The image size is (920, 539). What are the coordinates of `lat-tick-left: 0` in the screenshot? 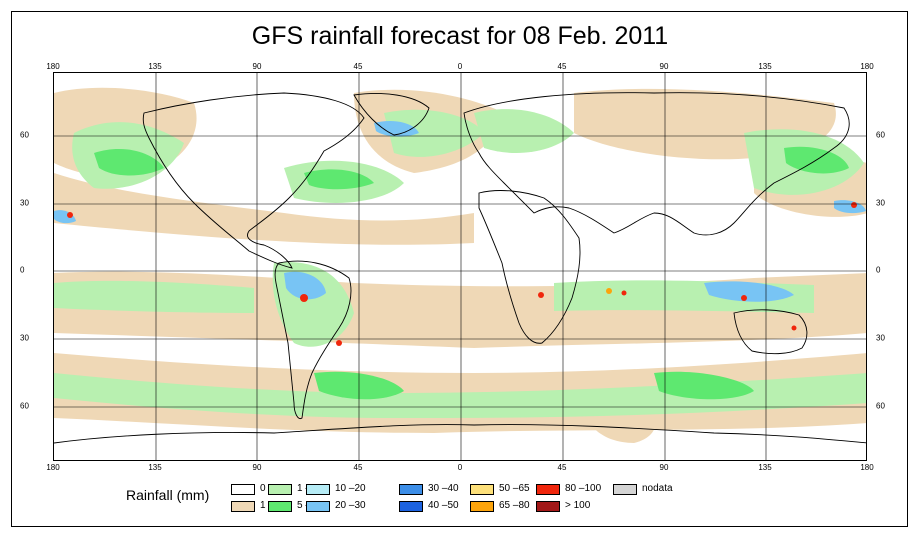 It's located at (22, 270).